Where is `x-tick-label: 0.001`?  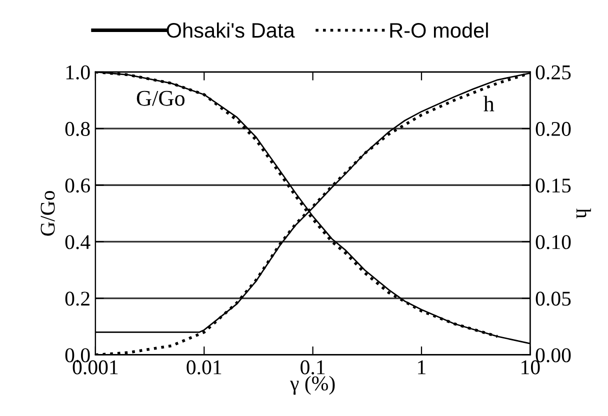
x-tick-label: 0.001 is located at coordinates (95, 367).